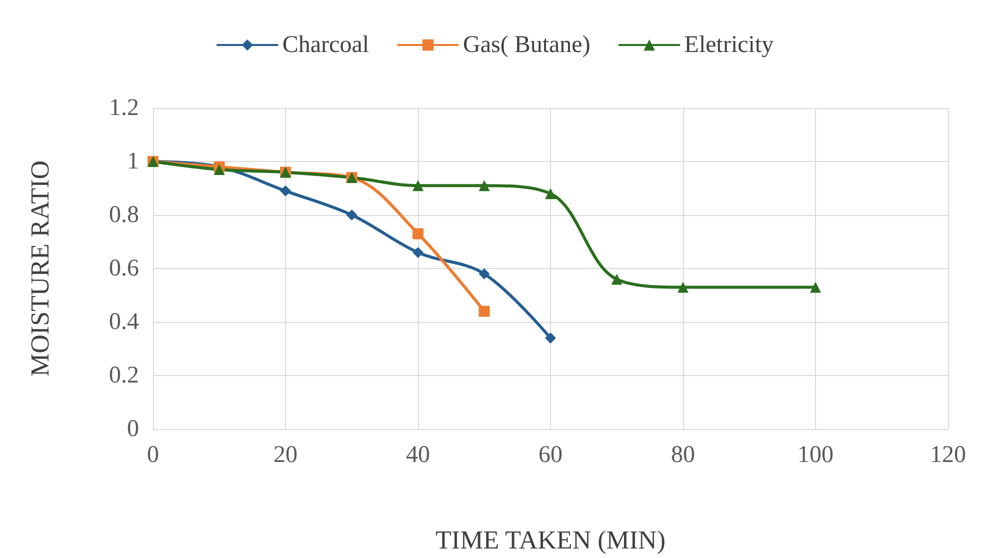  What do you see at coordinates (133, 161) in the screenshot?
I see `y-tick-label: 1` at bounding box center [133, 161].